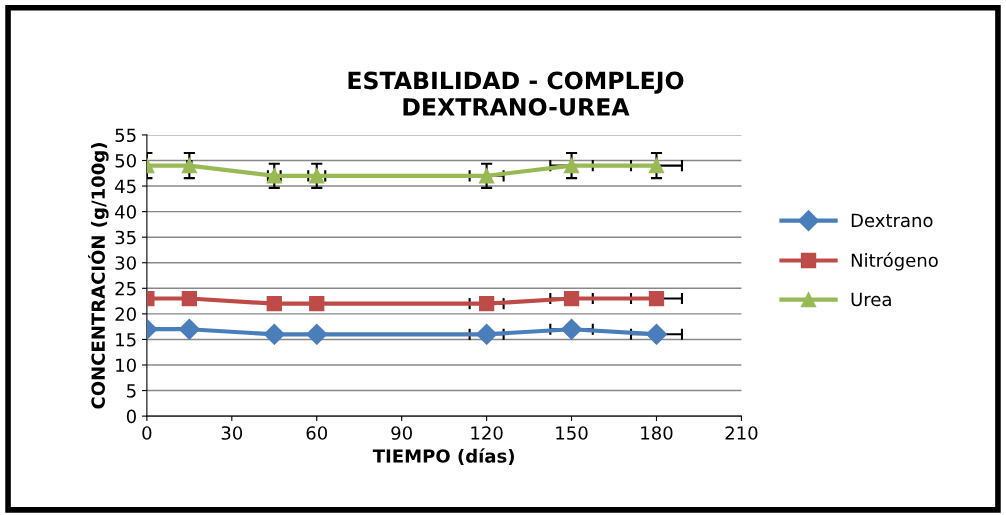 The height and width of the screenshot is (515, 1006). I want to click on y-tick-label: 0, so click(131, 416).